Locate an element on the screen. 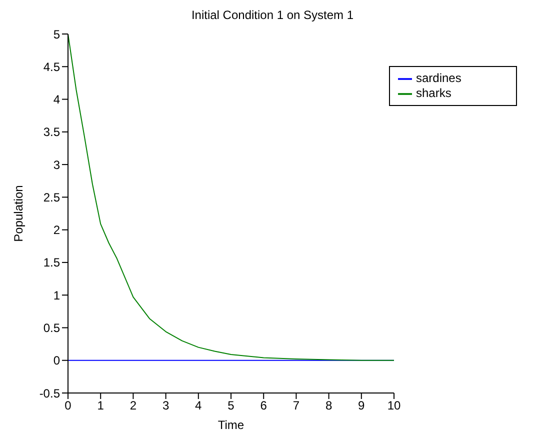 Image resolution: width=545 pixels, height=444 pixels. chart-title: Initial Condition 1 on System 1 is located at coordinates (272, 16).